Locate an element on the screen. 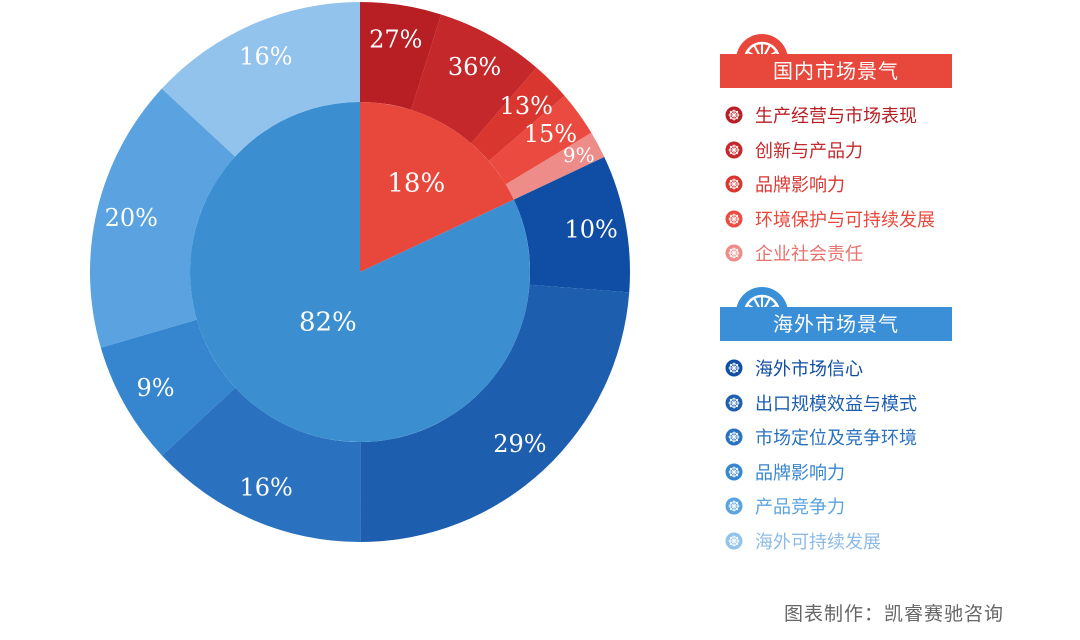  inner-slice is located at coordinates (437, 187).